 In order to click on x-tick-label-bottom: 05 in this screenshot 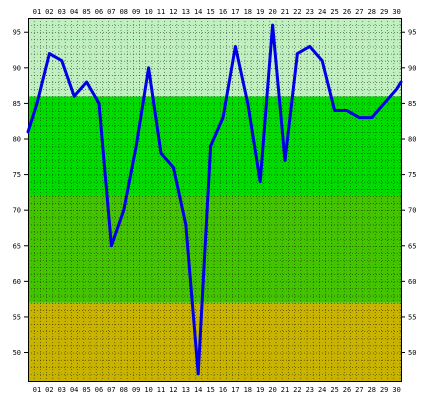, I will do `click(86, 390)`.